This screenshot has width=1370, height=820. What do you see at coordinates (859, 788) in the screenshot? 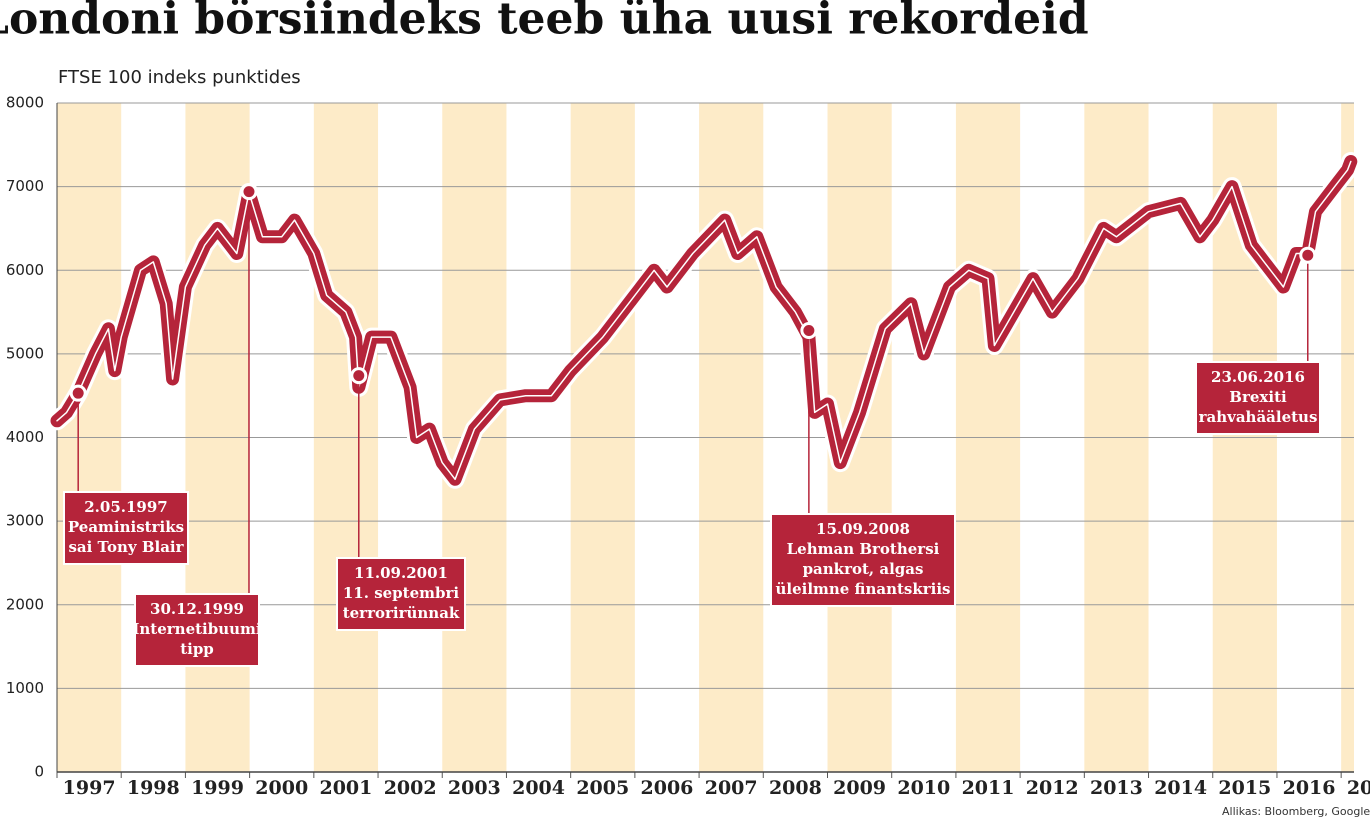
I see `x-tick-label: 2009` at bounding box center [859, 788].